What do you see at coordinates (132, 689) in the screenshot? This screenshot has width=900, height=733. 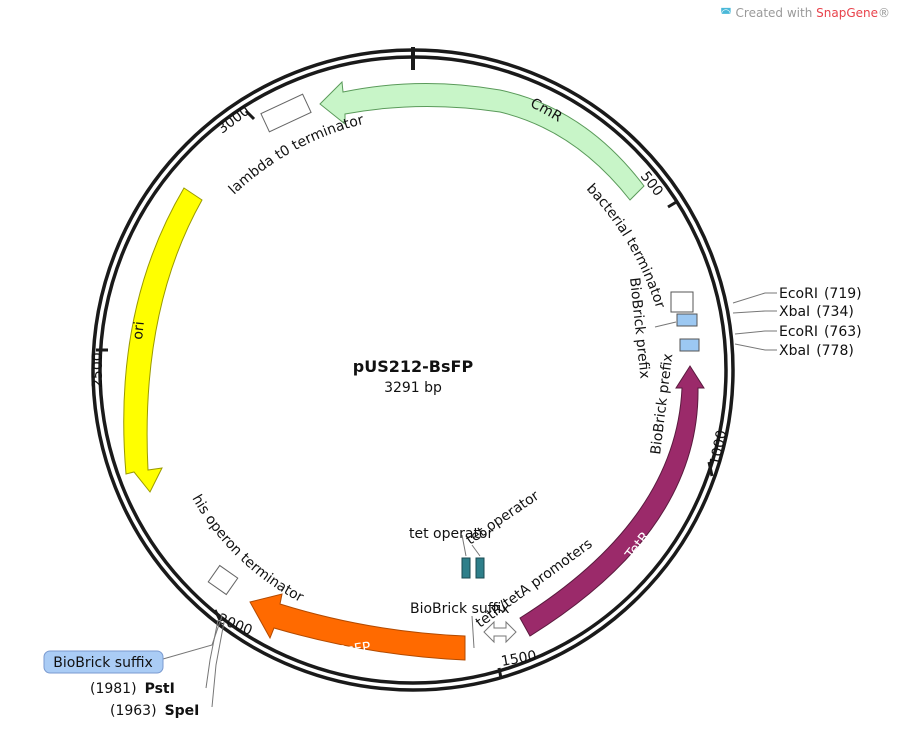 I see `site-psti-1981: (1981) PstI` at bounding box center [132, 689].